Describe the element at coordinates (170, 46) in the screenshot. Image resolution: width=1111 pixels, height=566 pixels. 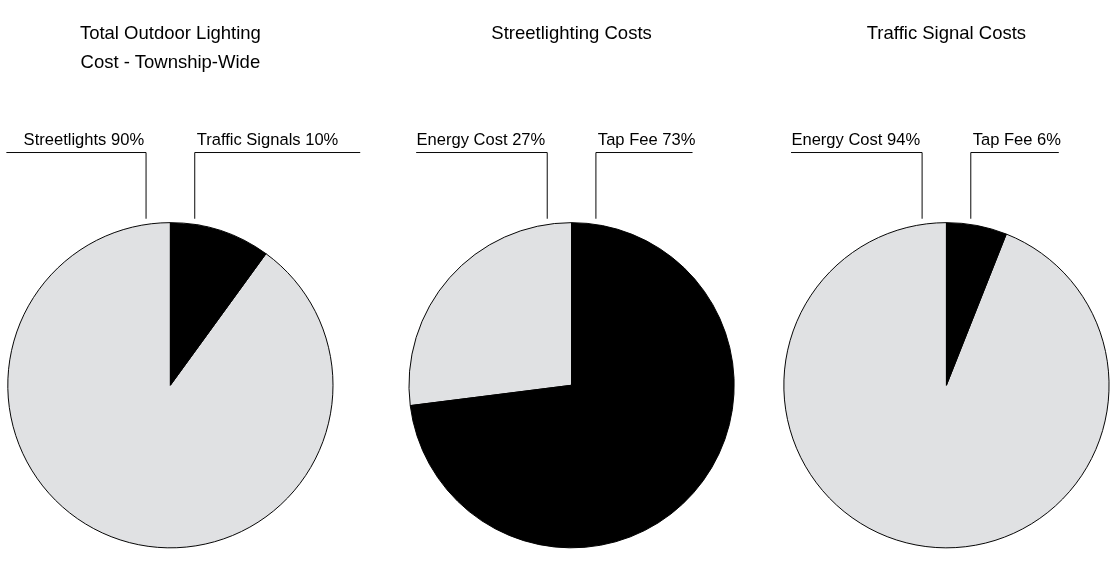
I see `chart-title: Total Outdoor Lighting Cost - Township-Wide` at that location.